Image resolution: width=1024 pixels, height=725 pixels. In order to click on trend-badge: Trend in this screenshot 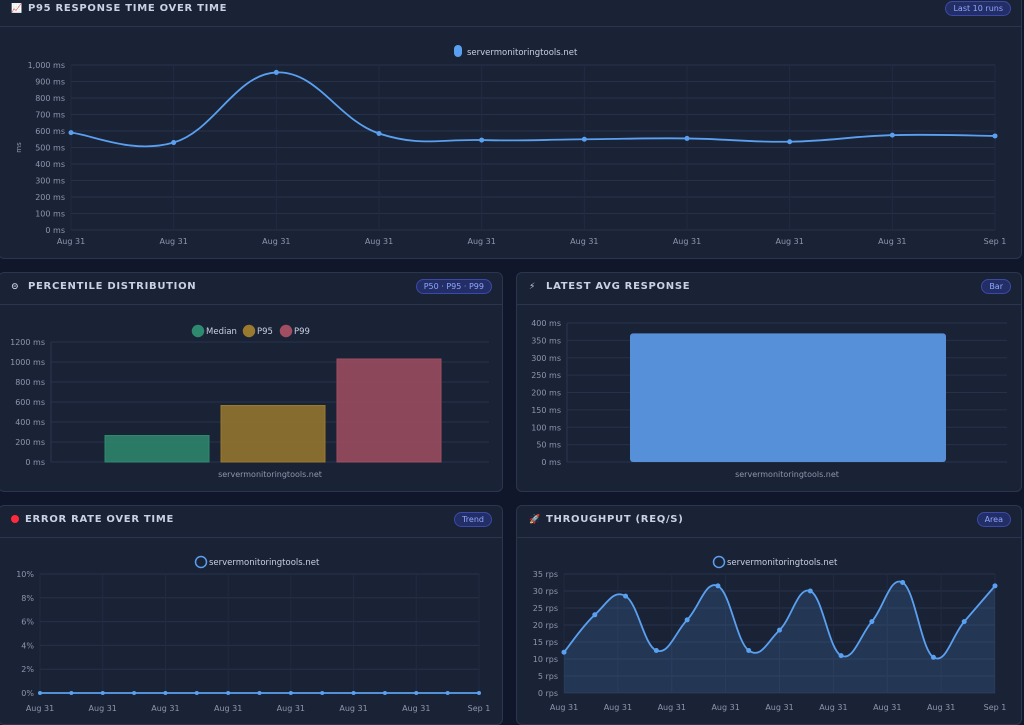, I will do `click(473, 519)`.